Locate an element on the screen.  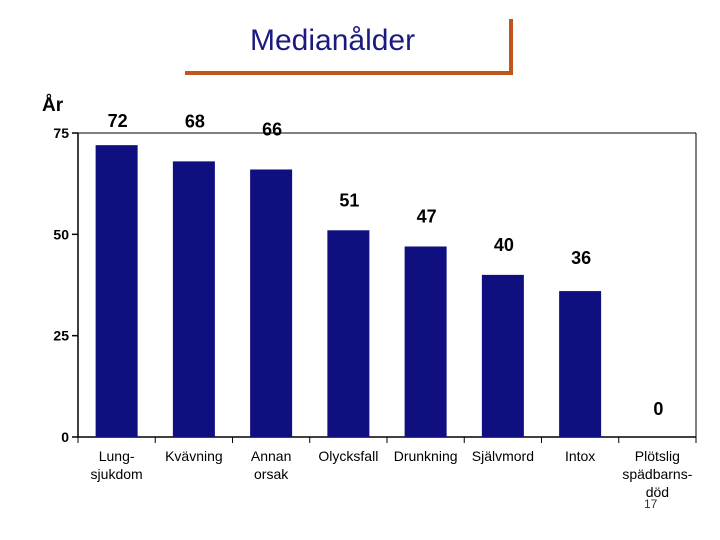
title-underline is located at coordinates (349, 73).